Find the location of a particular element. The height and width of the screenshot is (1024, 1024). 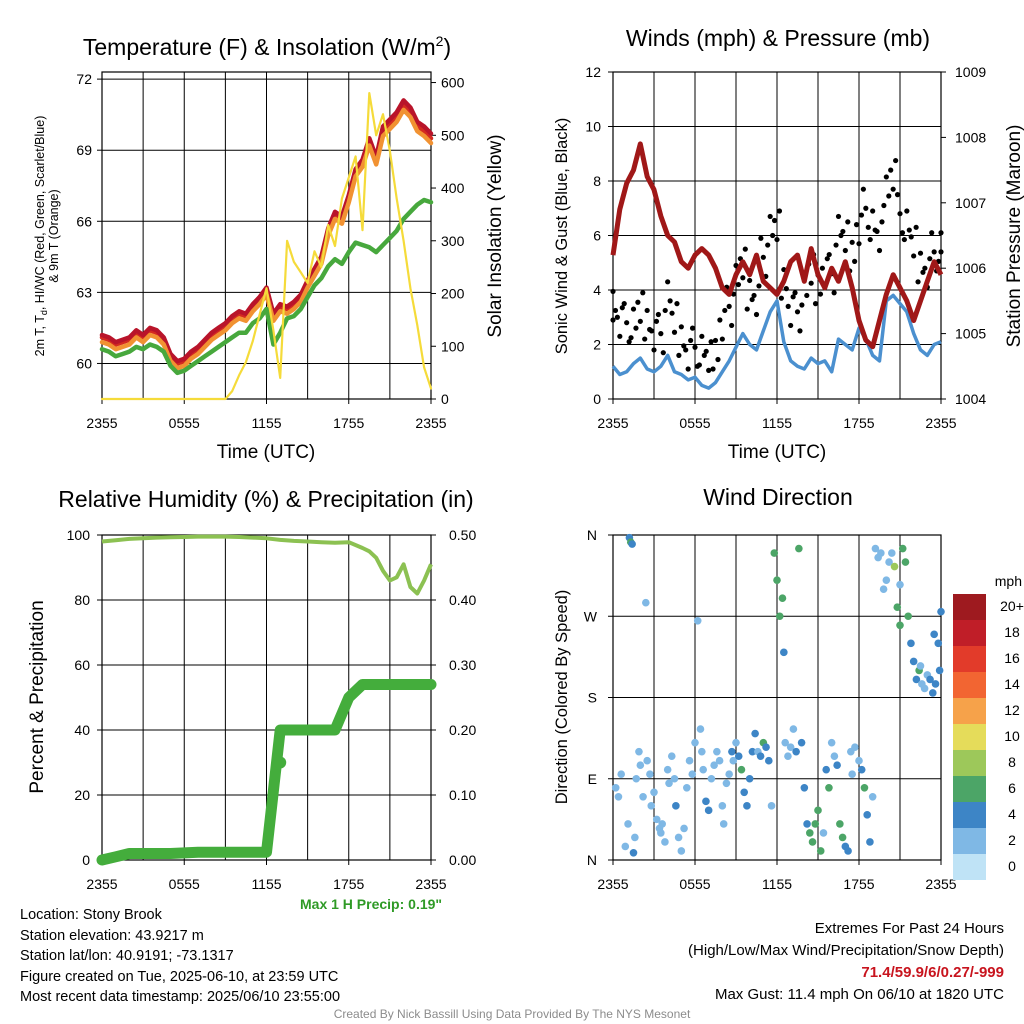

temp-ytick-label-right: 200 is located at coordinates (453, 294).